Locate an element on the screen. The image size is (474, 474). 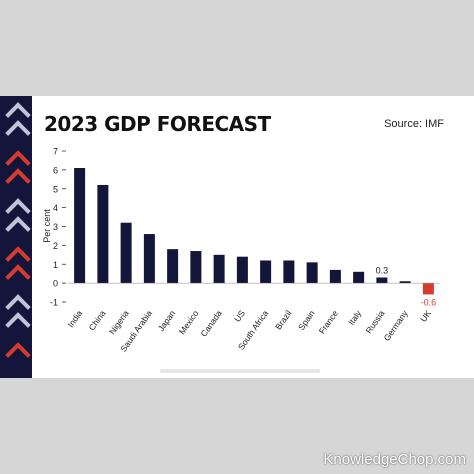
bar-us is located at coordinates (242, 270).